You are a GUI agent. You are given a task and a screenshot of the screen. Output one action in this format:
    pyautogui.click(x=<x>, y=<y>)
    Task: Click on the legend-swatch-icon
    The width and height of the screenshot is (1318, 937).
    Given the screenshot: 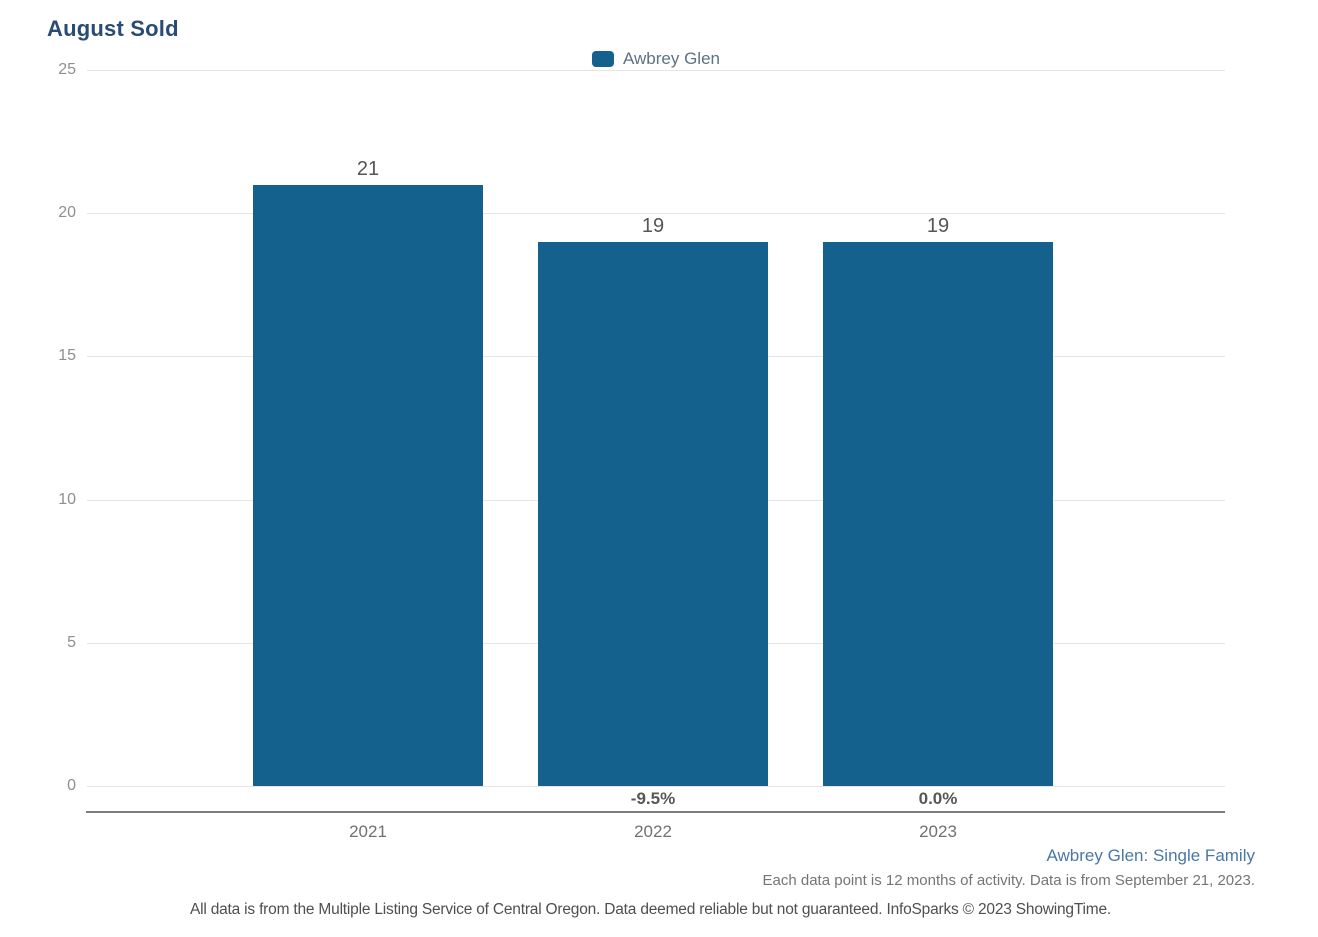 What is the action you would take?
    pyautogui.click(x=602, y=59)
    